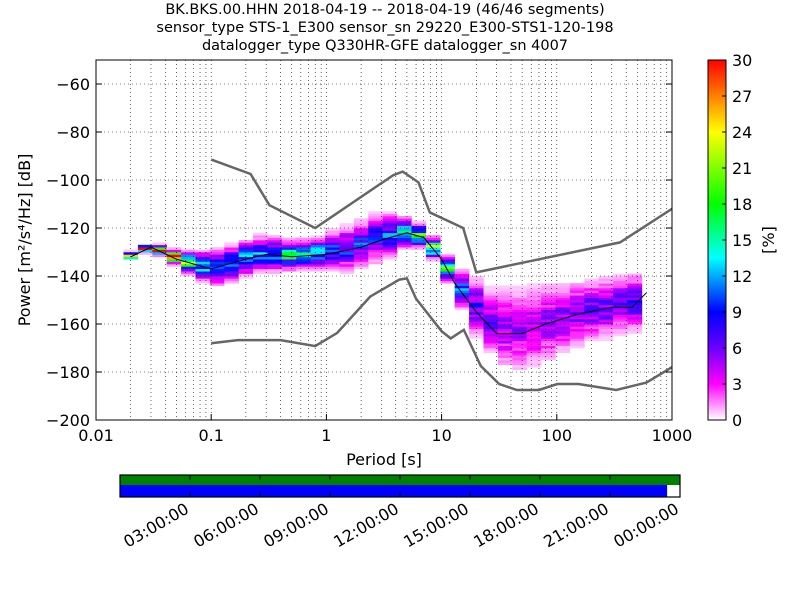 Image resolution: width=800 pixels, height=600 pixels. What do you see at coordinates (24, 240) in the screenshot?
I see `y-axis-label: Power [m²/s⁴/Hz] [dB]` at bounding box center [24, 240].